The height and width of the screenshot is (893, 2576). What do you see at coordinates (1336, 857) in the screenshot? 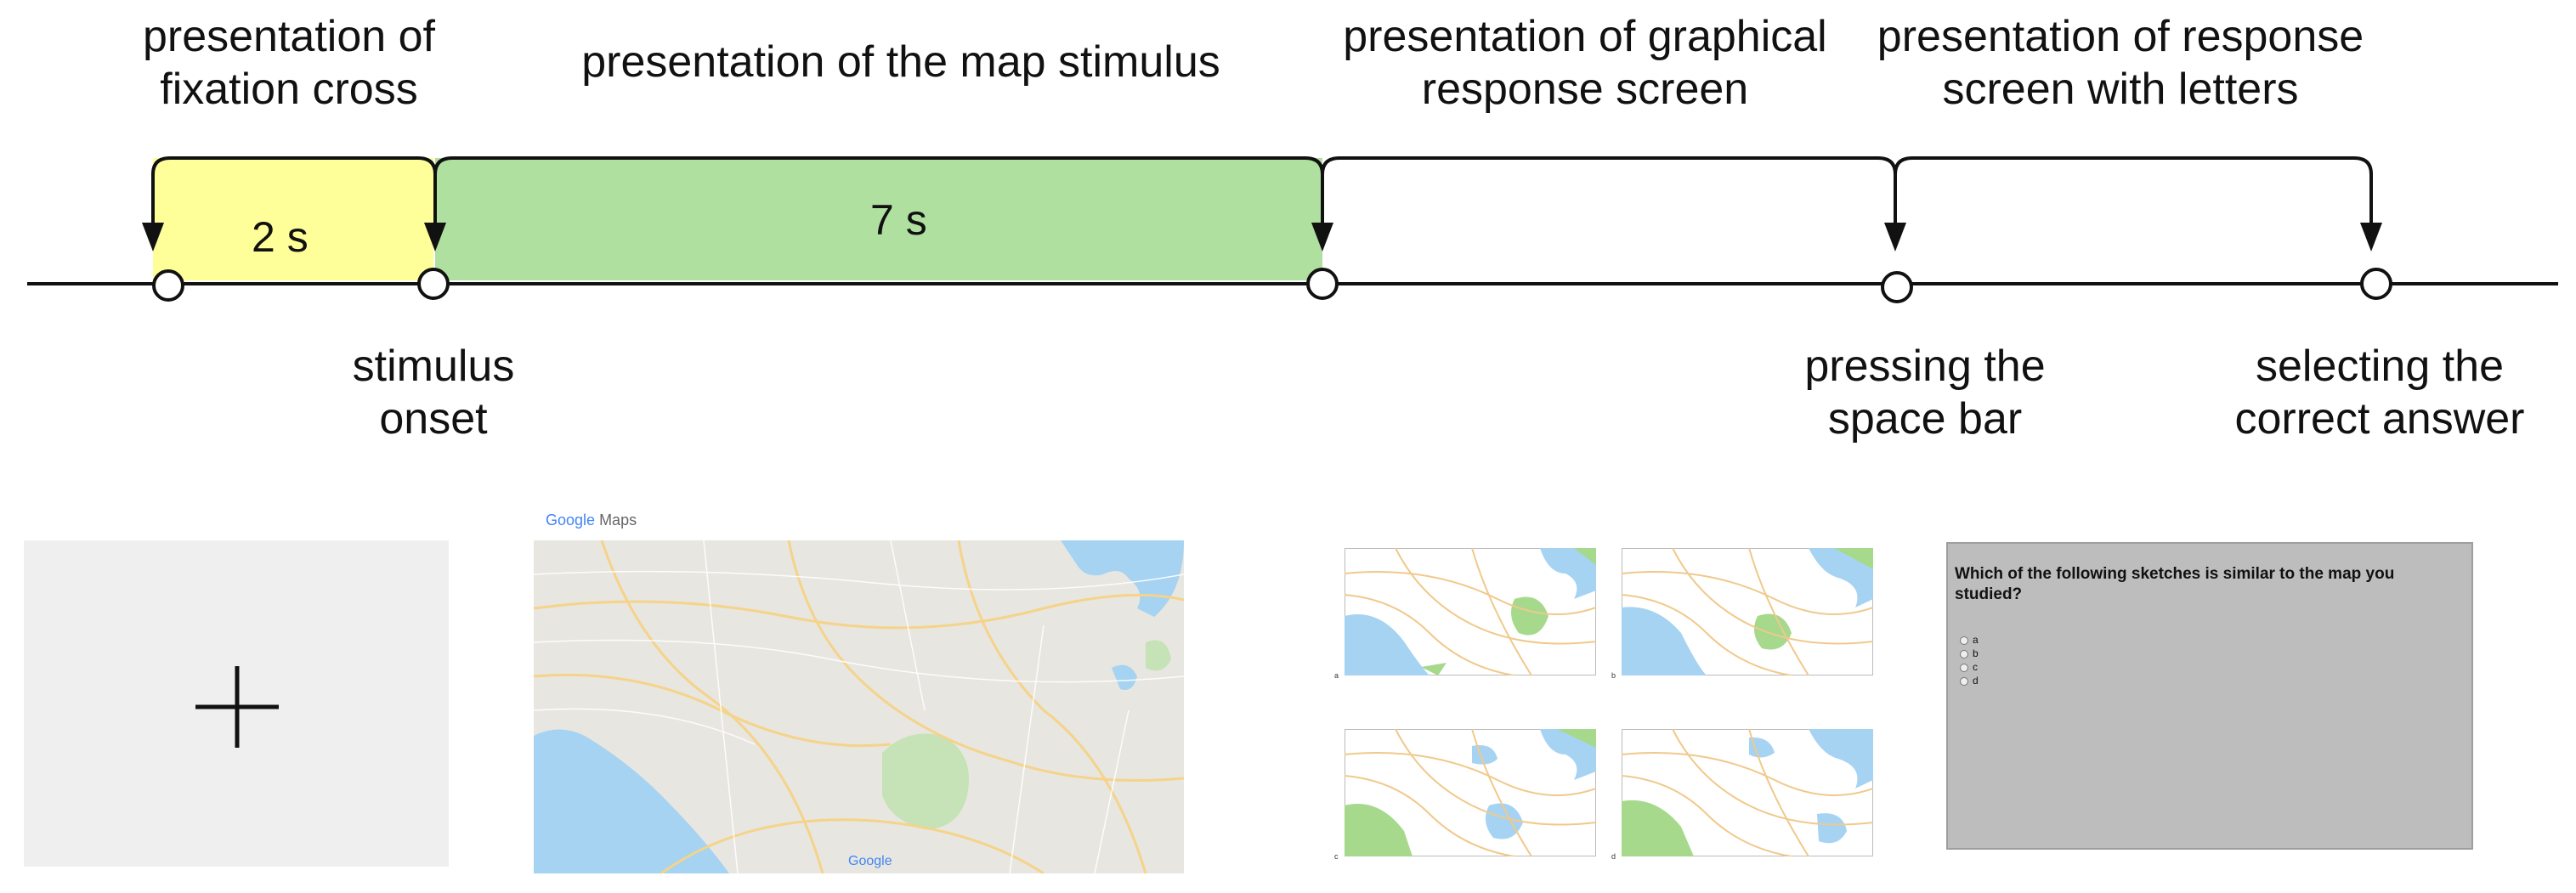
I see `sketch-tag-c: c` at bounding box center [1336, 857].